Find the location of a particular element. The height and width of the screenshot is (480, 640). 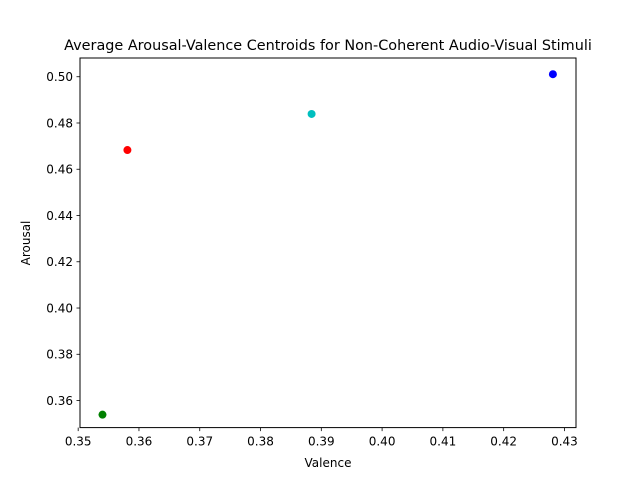

x-axis-ticks: 0.35 0.36 0.37 0.38 0.39 0.40 0.41 0.42 0.43 is located at coordinates (321, 438).